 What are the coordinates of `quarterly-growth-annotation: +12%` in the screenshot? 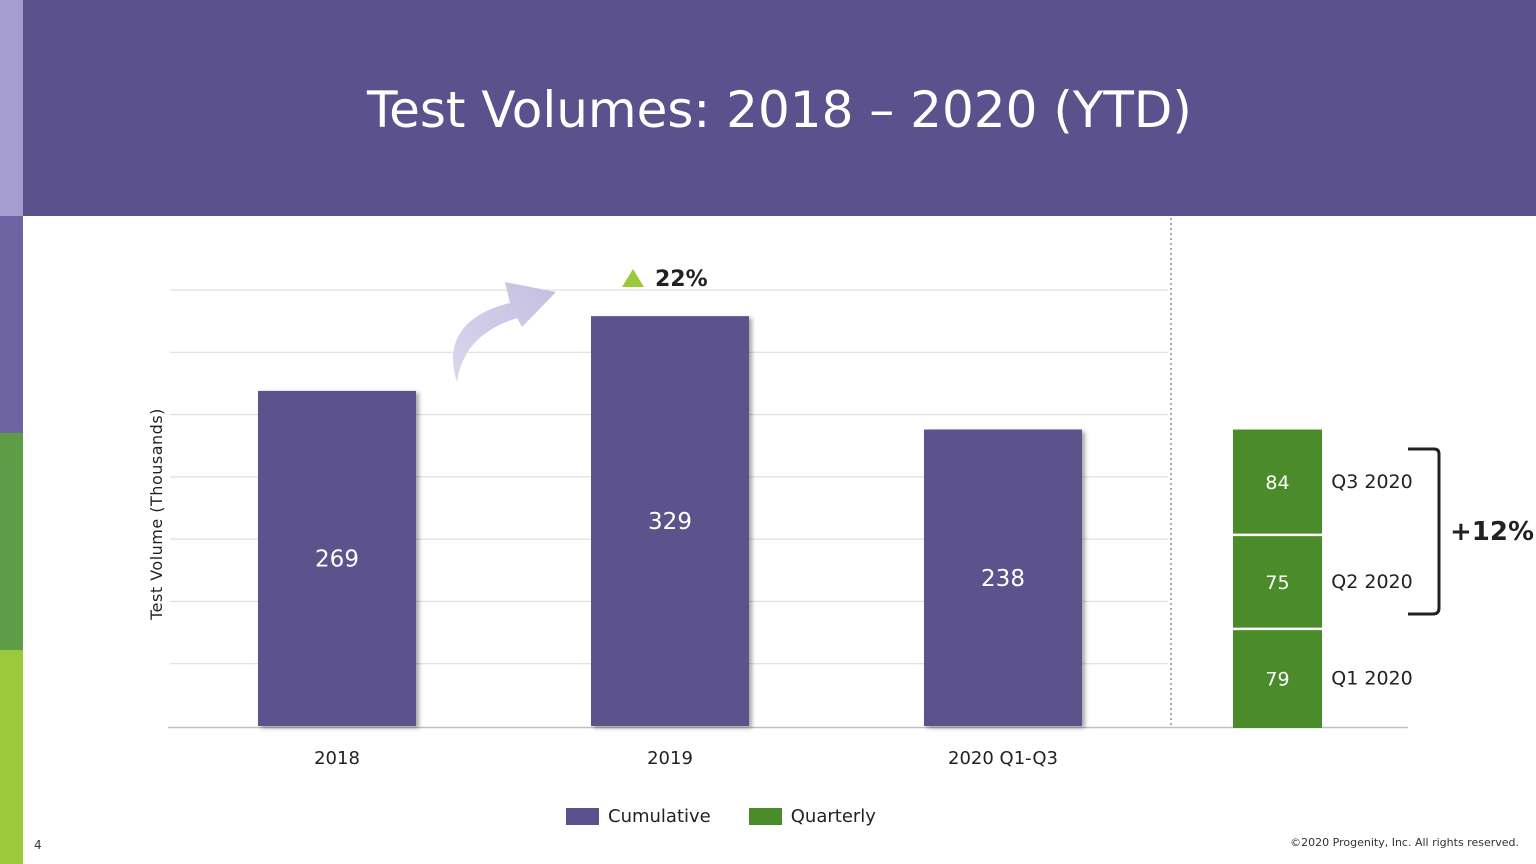 It's located at (1492, 532).